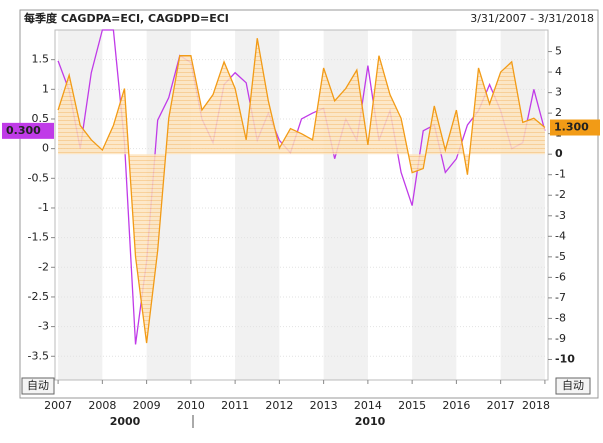 This screenshot has width=603, height=443. Describe the element at coordinates (558, 92) in the screenshot. I see `y2-tick-label: 3` at that location.